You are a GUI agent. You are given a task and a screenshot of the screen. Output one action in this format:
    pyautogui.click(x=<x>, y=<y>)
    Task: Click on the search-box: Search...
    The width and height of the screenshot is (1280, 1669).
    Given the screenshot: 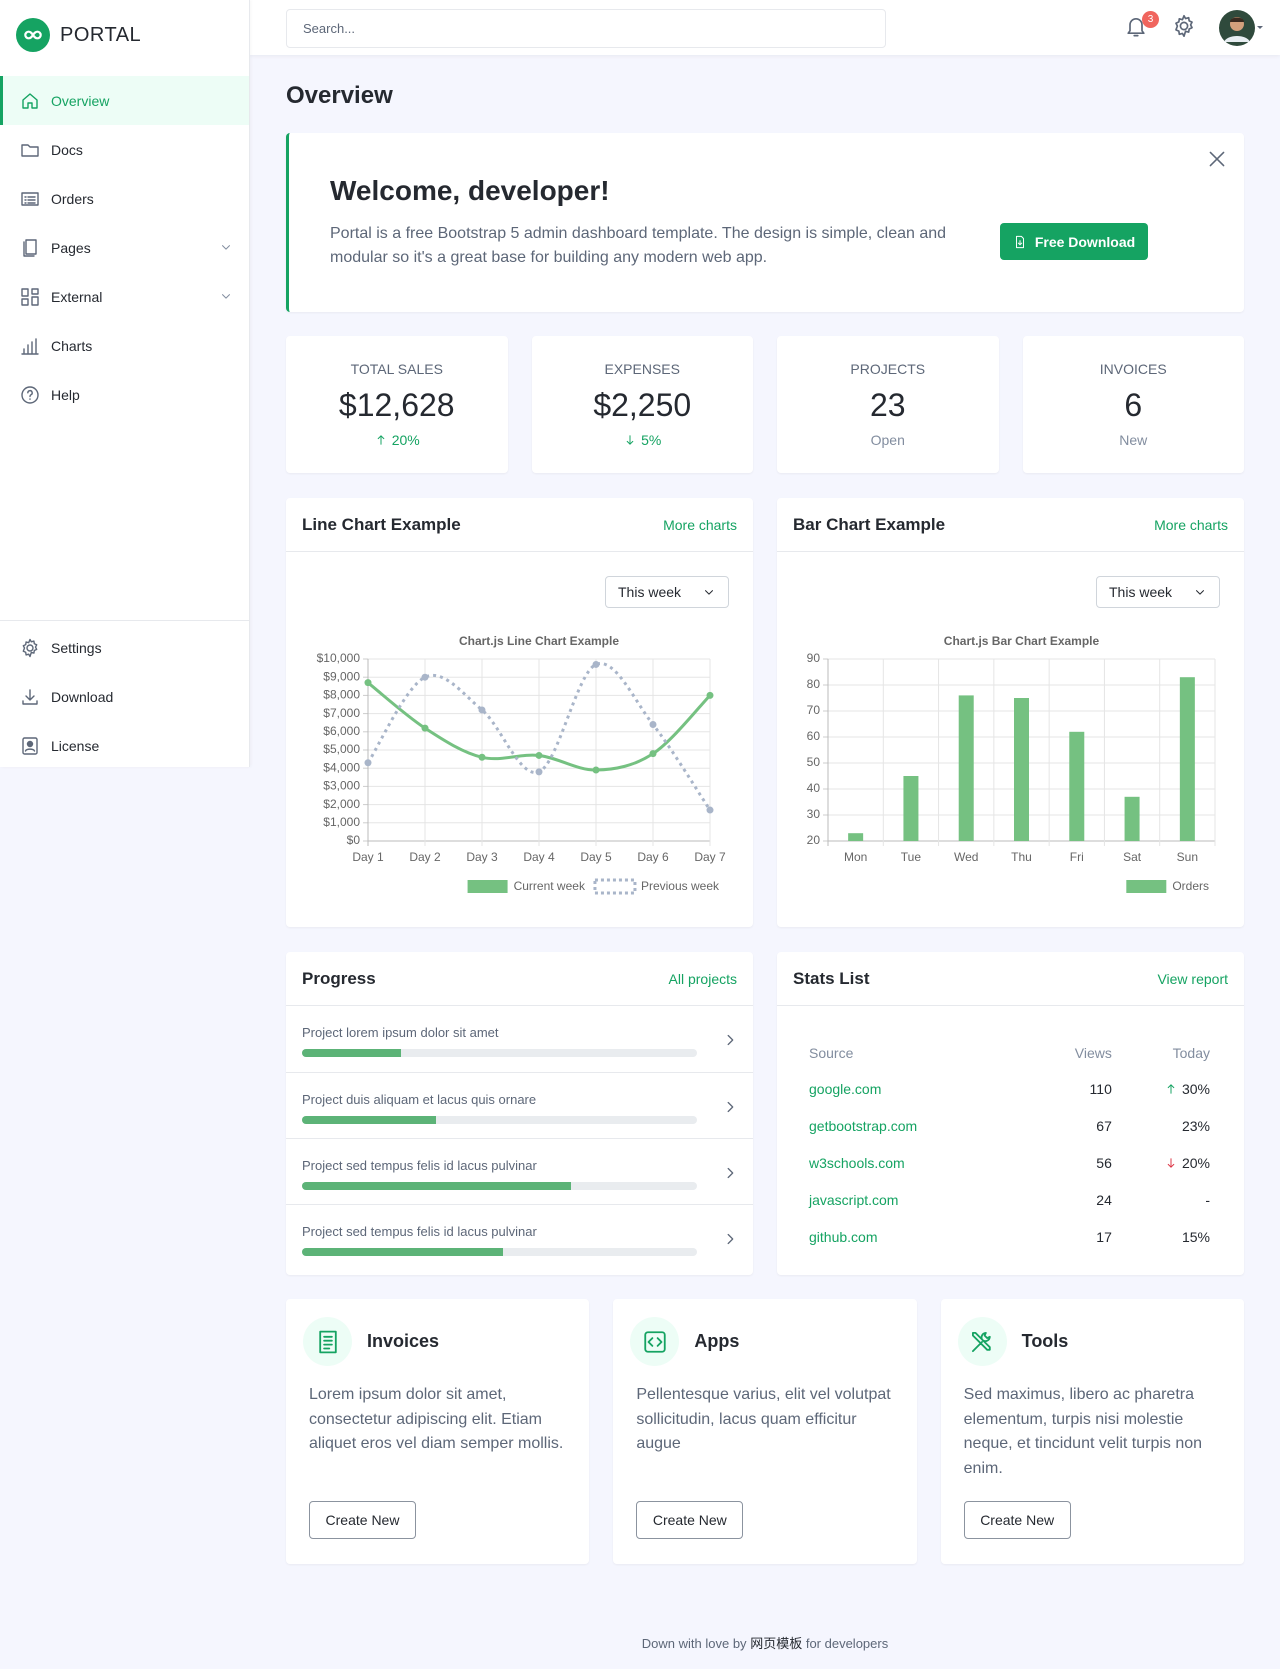 What is the action you would take?
    pyautogui.click(x=586, y=28)
    